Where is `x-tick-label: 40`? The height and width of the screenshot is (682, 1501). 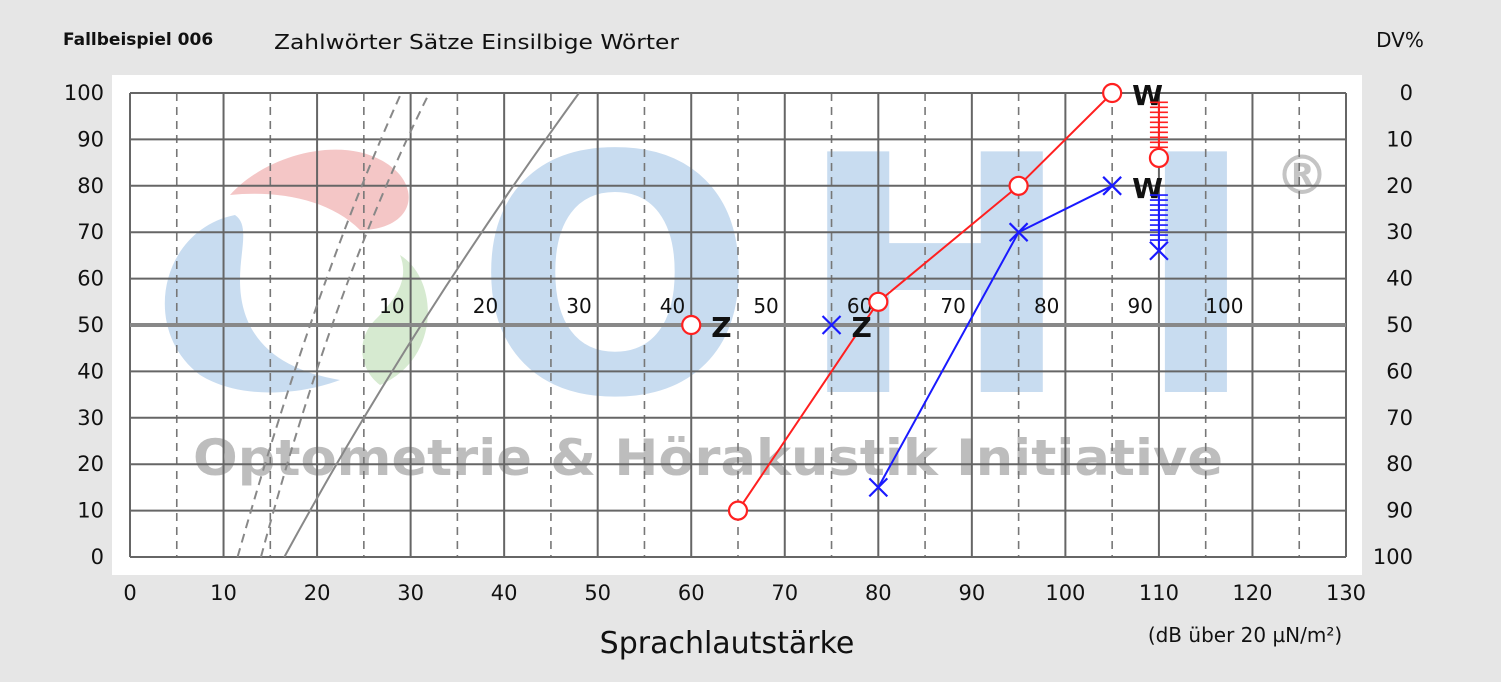 x-tick-label: 40 is located at coordinates (504, 593).